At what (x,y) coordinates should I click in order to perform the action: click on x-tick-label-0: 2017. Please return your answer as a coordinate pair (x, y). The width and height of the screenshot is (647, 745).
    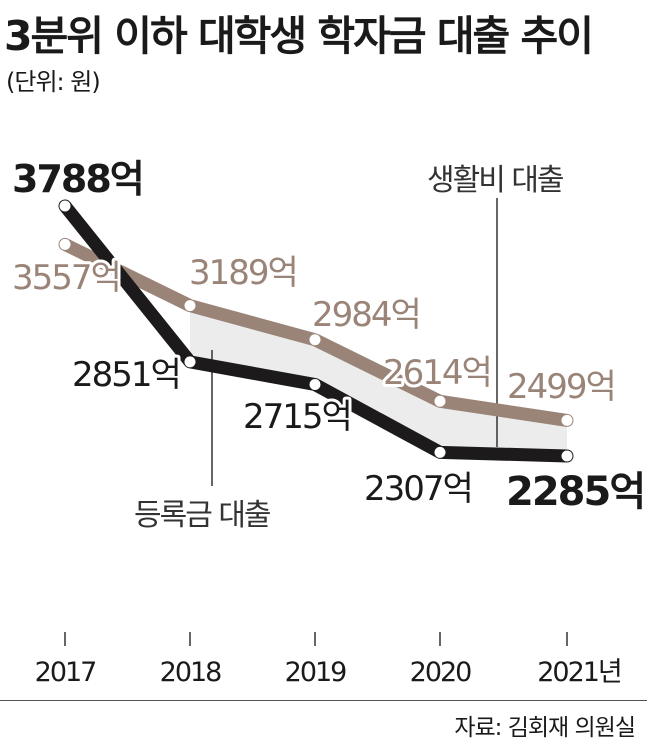
    Looking at the image, I should click on (65, 672).